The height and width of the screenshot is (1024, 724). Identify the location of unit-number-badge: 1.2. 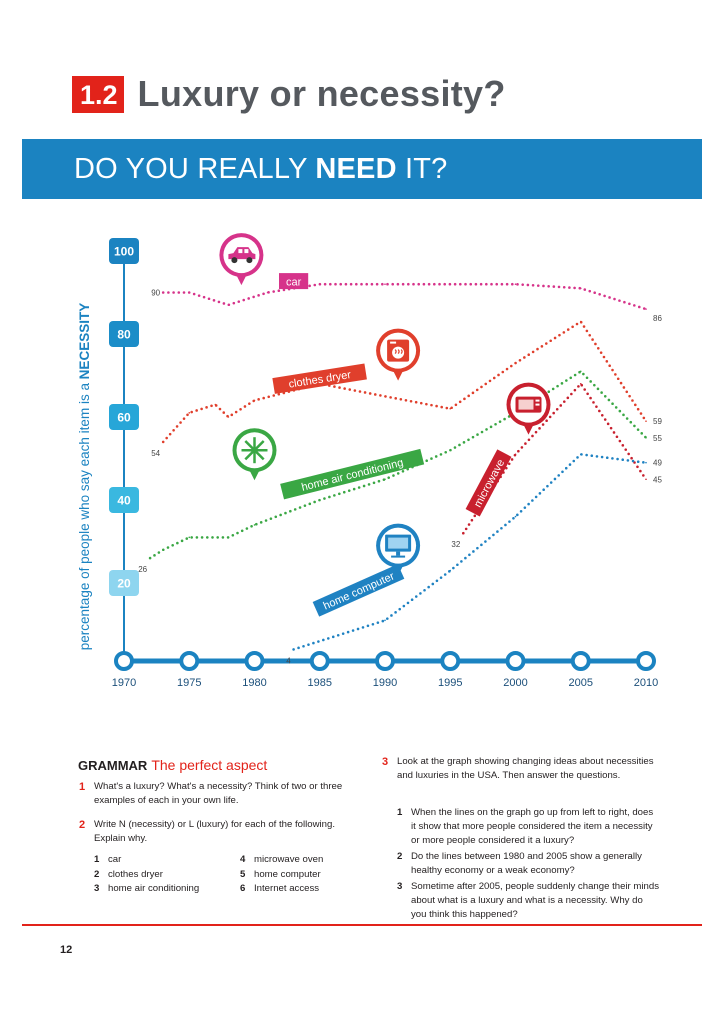
(98, 94).